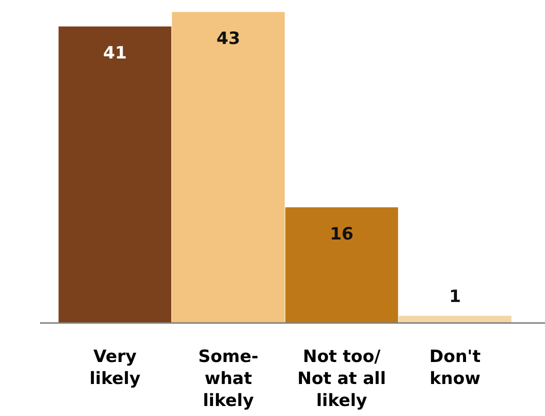 The width and height of the screenshot is (545, 416). I want to click on data-label: 16, so click(342, 234).